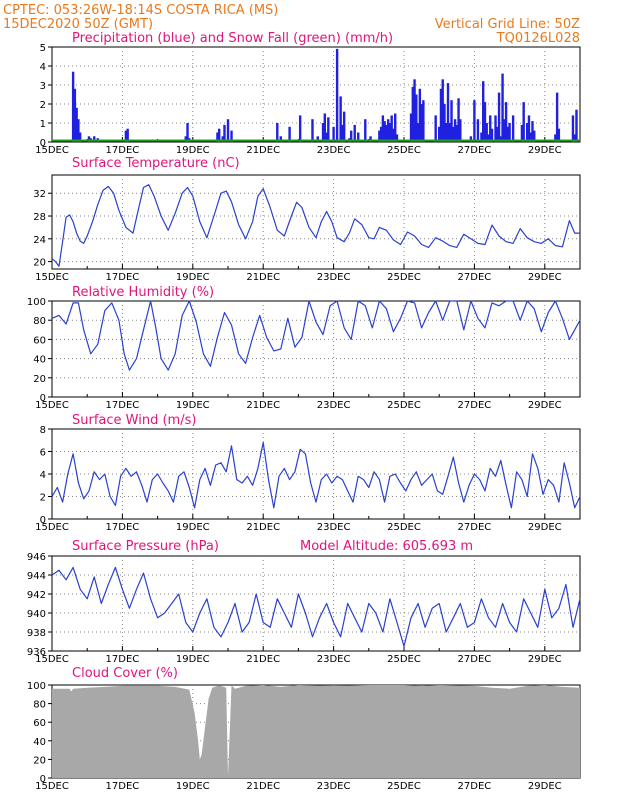 Image resolution: width=618 pixels, height=800 pixels. I want to click on cloud-cover-ytick: 20, so click(39, 760).